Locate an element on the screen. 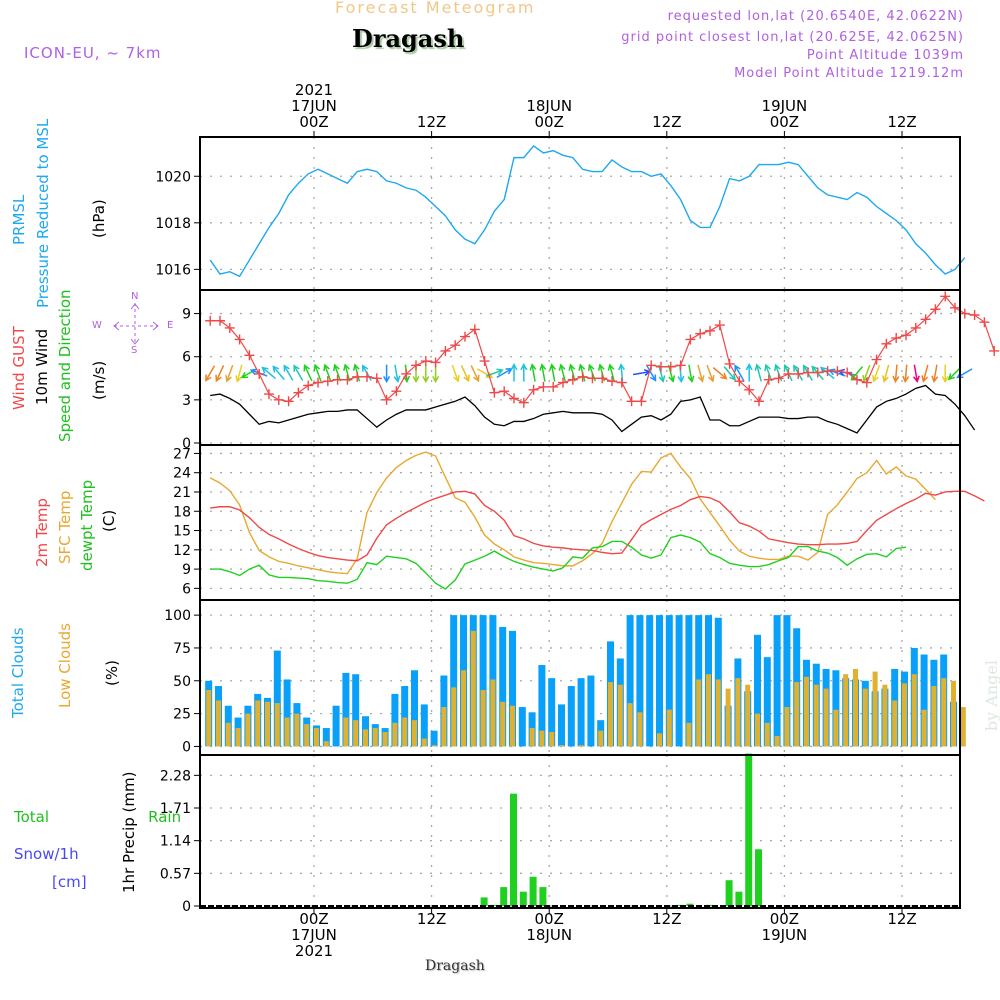 The width and height of the screenshot is (1000, 1000). time-axis-label: 12Z is located at coordinates (667, 919).